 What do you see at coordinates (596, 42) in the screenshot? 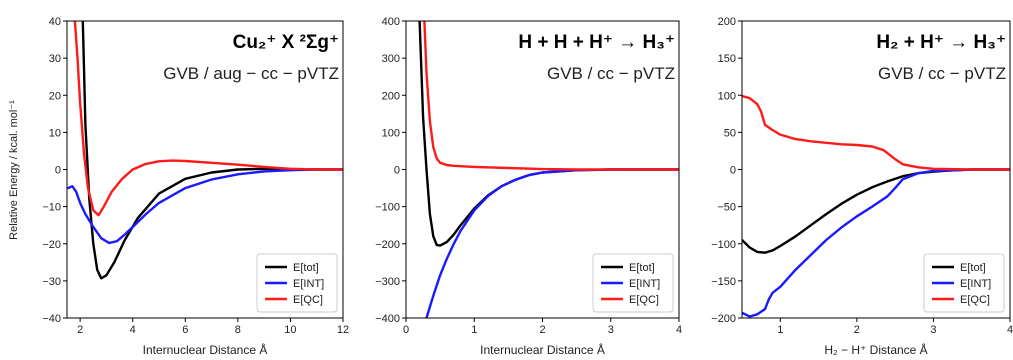
I see `panel-title: H + H + H⁺ → H₃⁺` at bounding box center [596, 42].